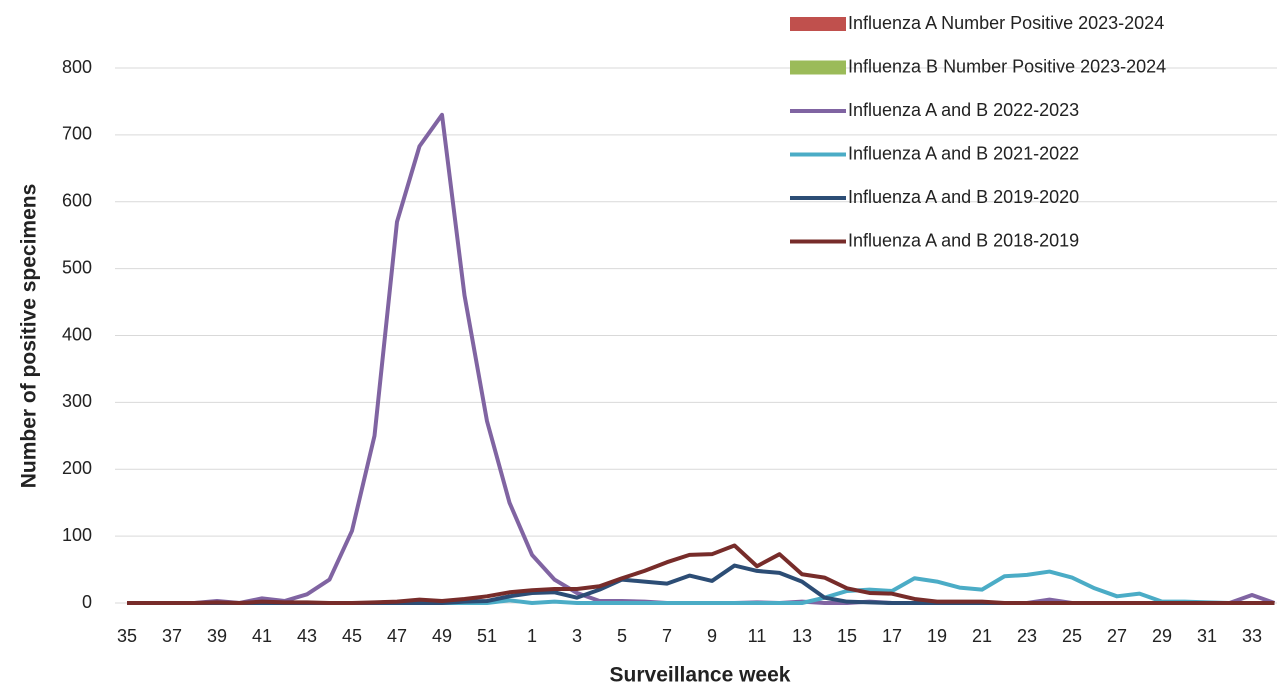 The width and height of the screenshot is (1278, 691). Describe the element at coordinates (1007, 66) in the screenshot. I see `legend-label: Influenza B Number Positive 2023-2024` at that location.